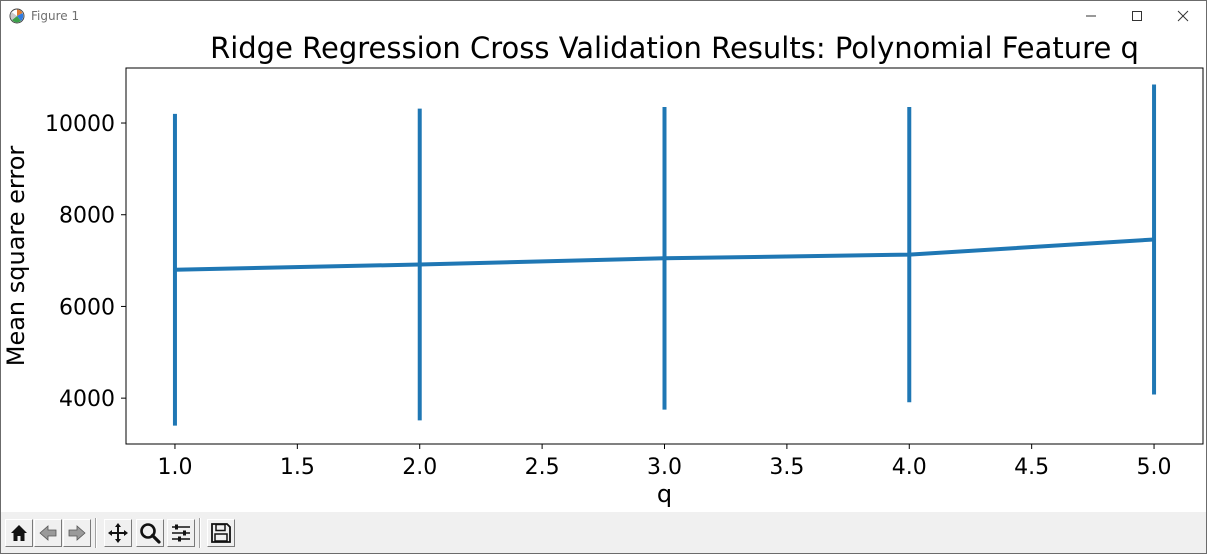 This screenshot has height=554, width=1207. Describe the element at coordinates (17, 16) in the screenshot. I see `matplotlib-figure-icon` at that location.